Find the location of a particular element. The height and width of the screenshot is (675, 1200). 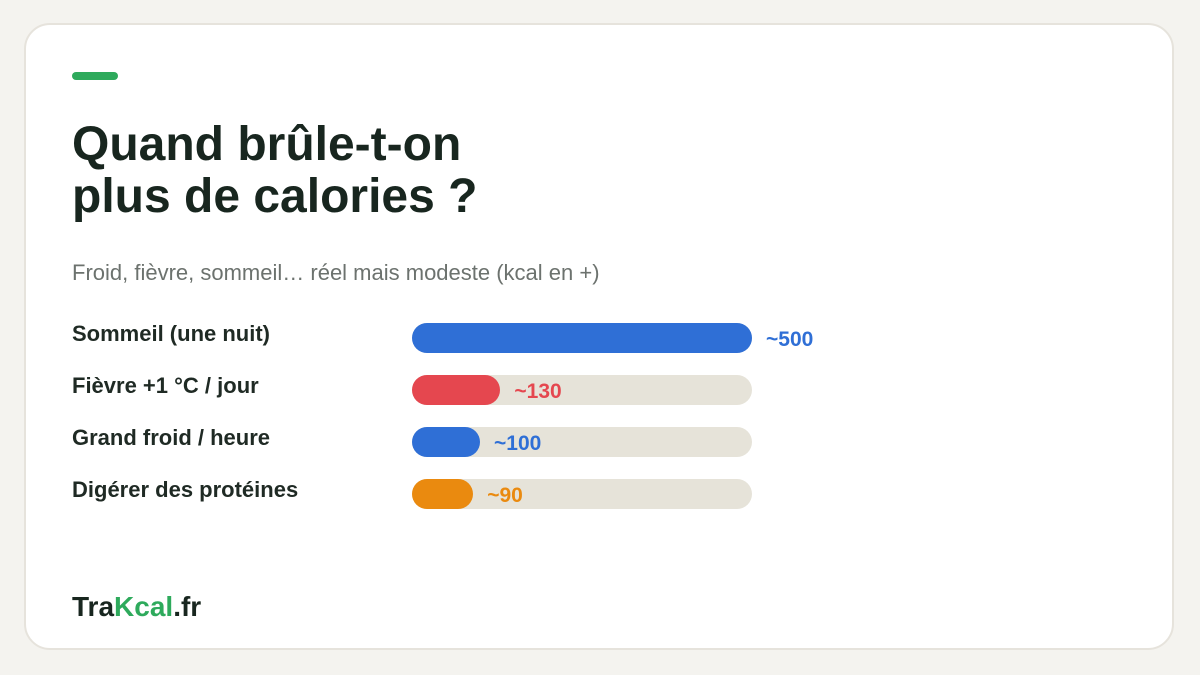

value-label: ~500 is located at coordinates (790, 339).